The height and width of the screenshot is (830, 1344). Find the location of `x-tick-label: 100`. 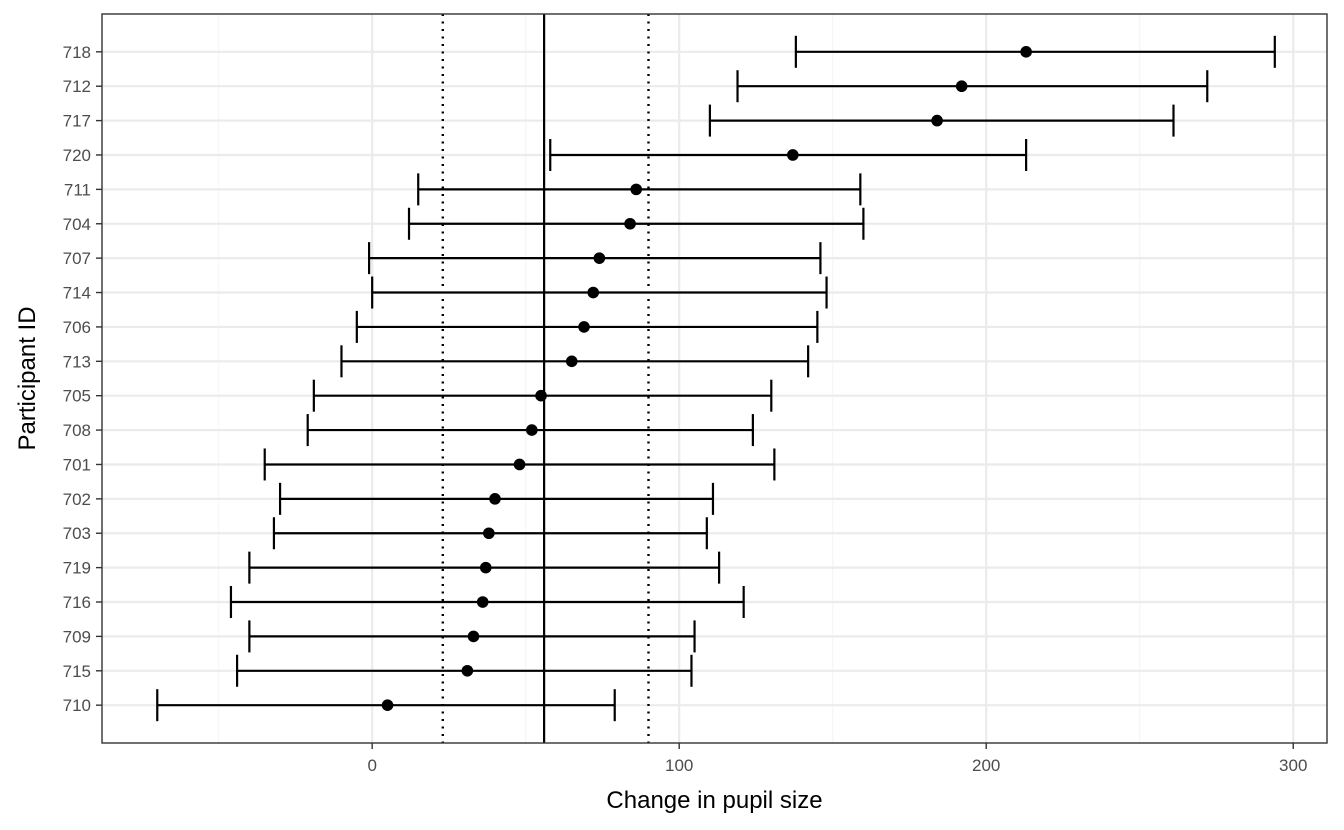

x-tick-label: 100 is located at coordinates (679, 765).